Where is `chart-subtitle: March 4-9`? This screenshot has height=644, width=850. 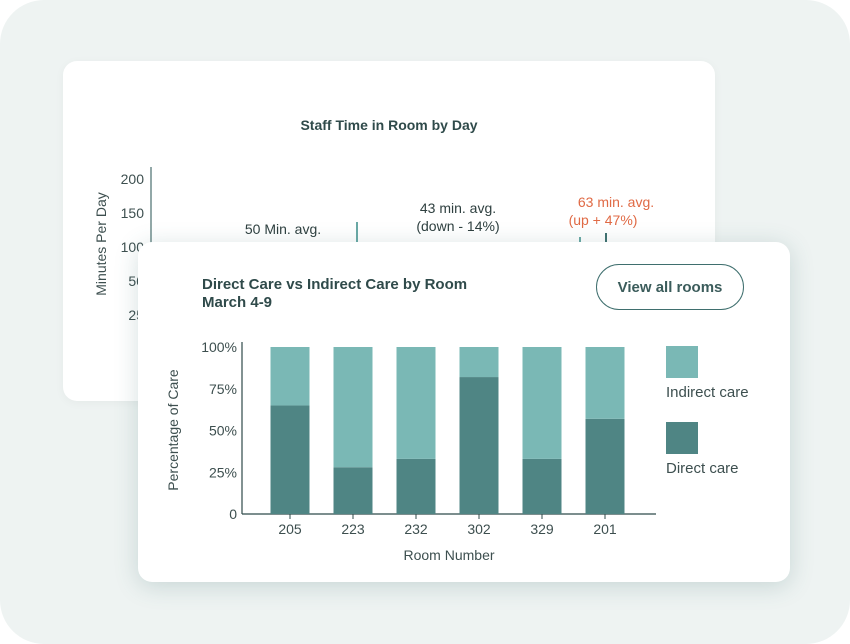
chart-subtitle: March 4-9 is located at coordinates (237, 302).